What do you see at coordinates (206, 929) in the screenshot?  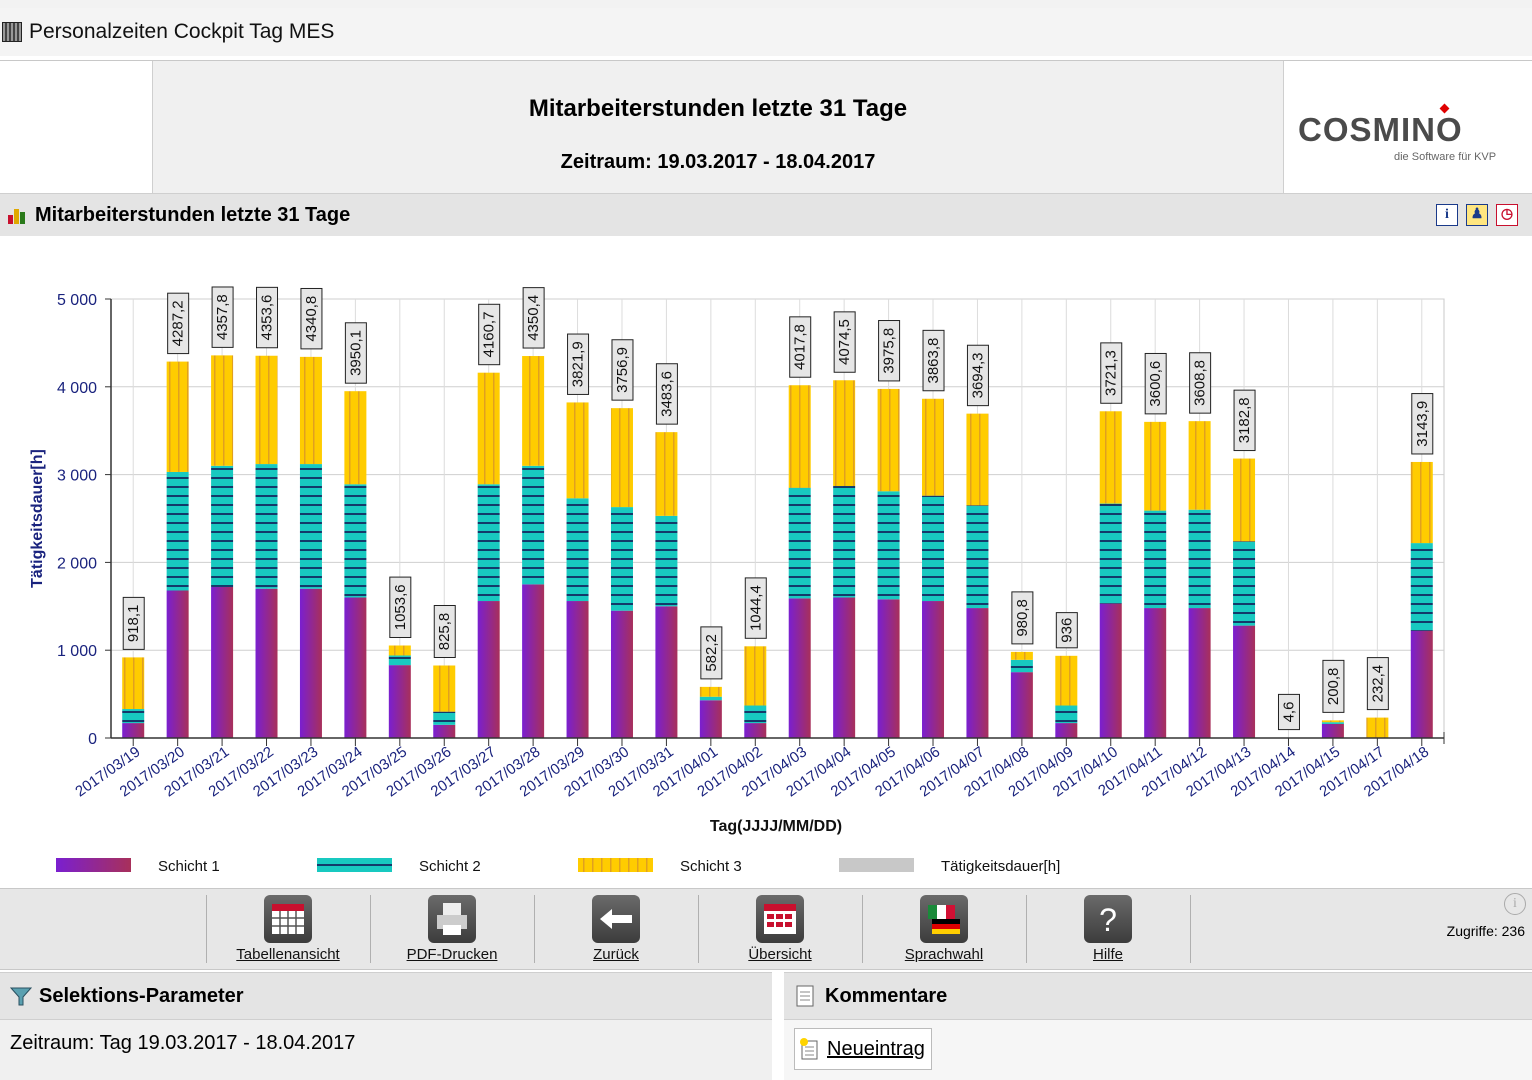 I see `toolbar-separator` at bounding box center [206, 929].